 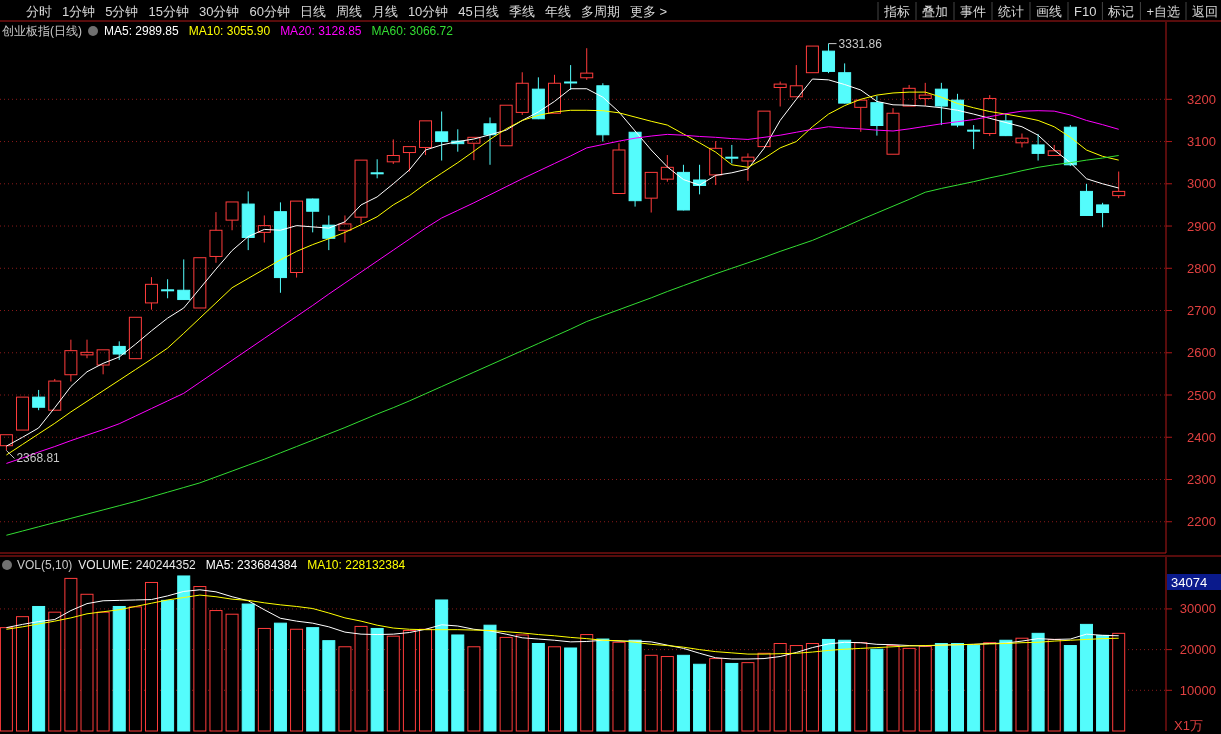 What do you see at coordinates (521, 11) in the screenshot?
I see `text: 季线` at bounding box center [521, 11].